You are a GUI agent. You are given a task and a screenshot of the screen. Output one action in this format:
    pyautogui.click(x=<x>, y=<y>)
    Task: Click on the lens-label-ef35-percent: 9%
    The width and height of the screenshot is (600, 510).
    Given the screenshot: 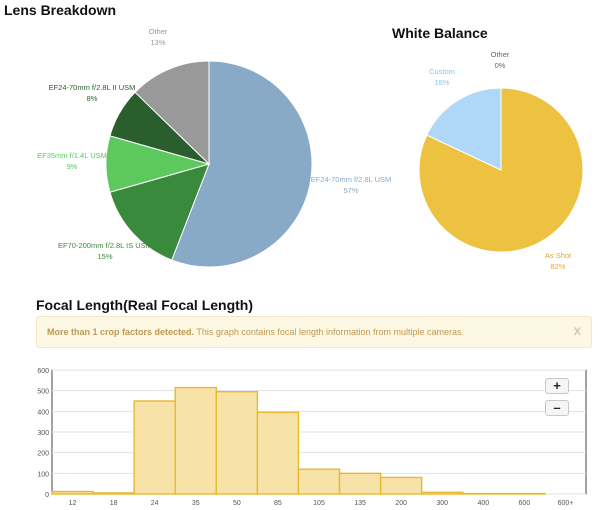 What is the action you would take?
    pyautogui.click(x=72, y=166)
    